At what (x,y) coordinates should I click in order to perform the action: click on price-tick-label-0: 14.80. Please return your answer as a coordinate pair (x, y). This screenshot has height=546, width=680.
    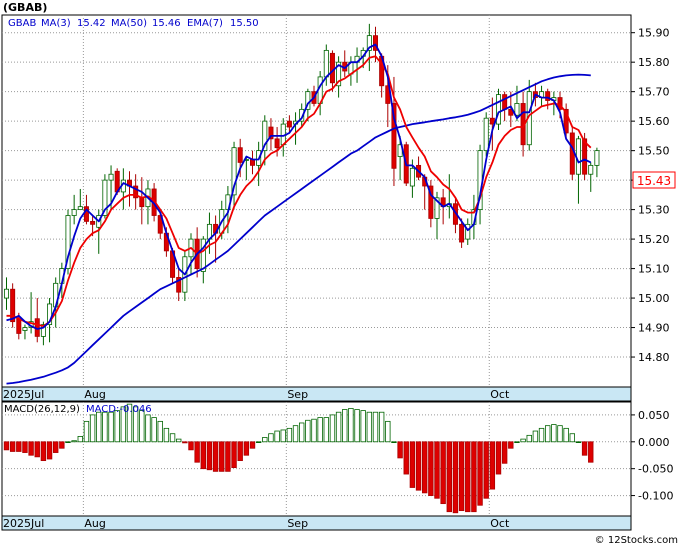
    Looking at the image, I should click on (654, 357).